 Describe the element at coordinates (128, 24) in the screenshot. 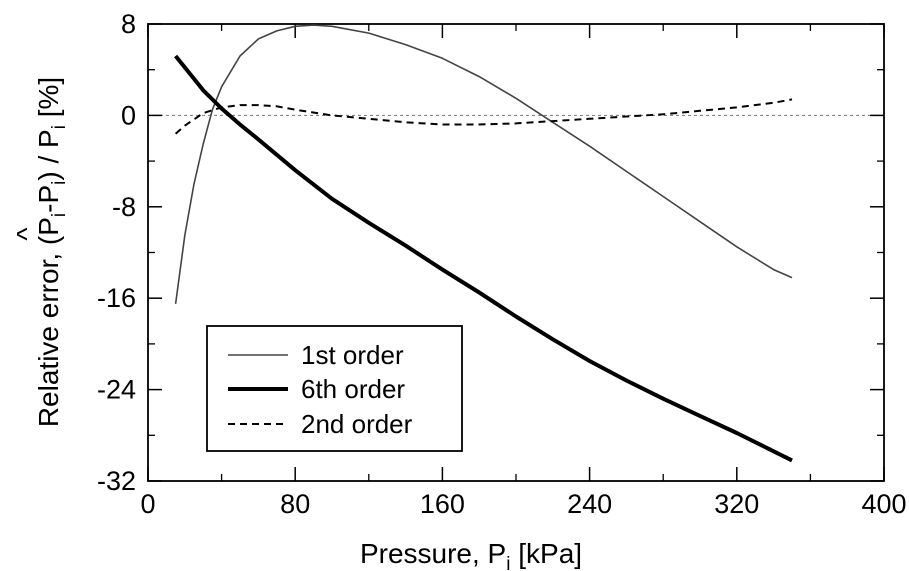

I see `y-tick-label: 8` at that location.